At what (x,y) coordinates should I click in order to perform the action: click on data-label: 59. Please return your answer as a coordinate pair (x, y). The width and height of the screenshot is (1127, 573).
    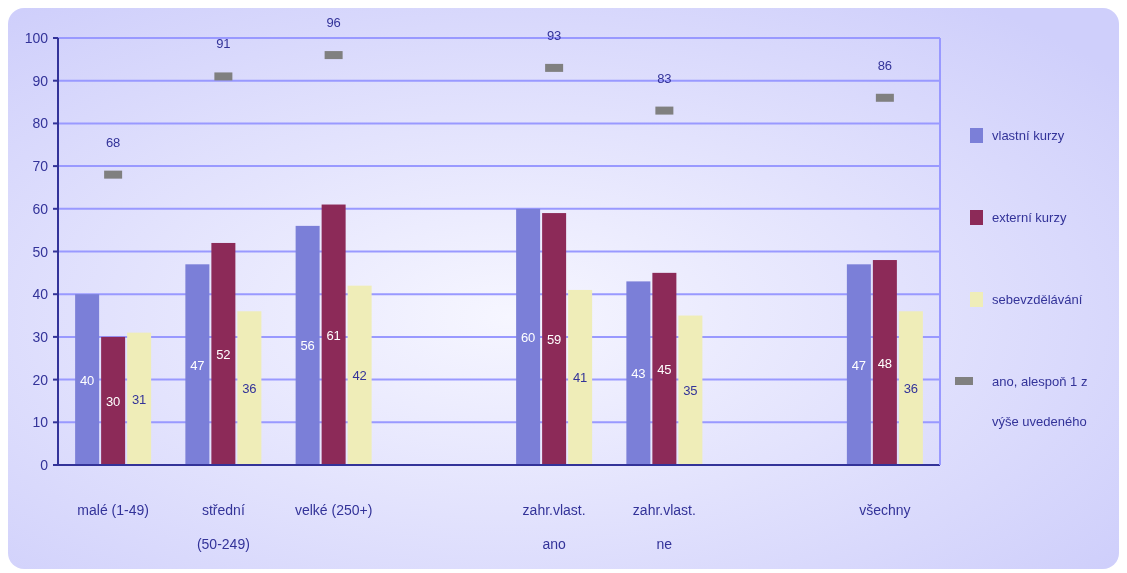
    Looking at the image, I should click on (554, 340).